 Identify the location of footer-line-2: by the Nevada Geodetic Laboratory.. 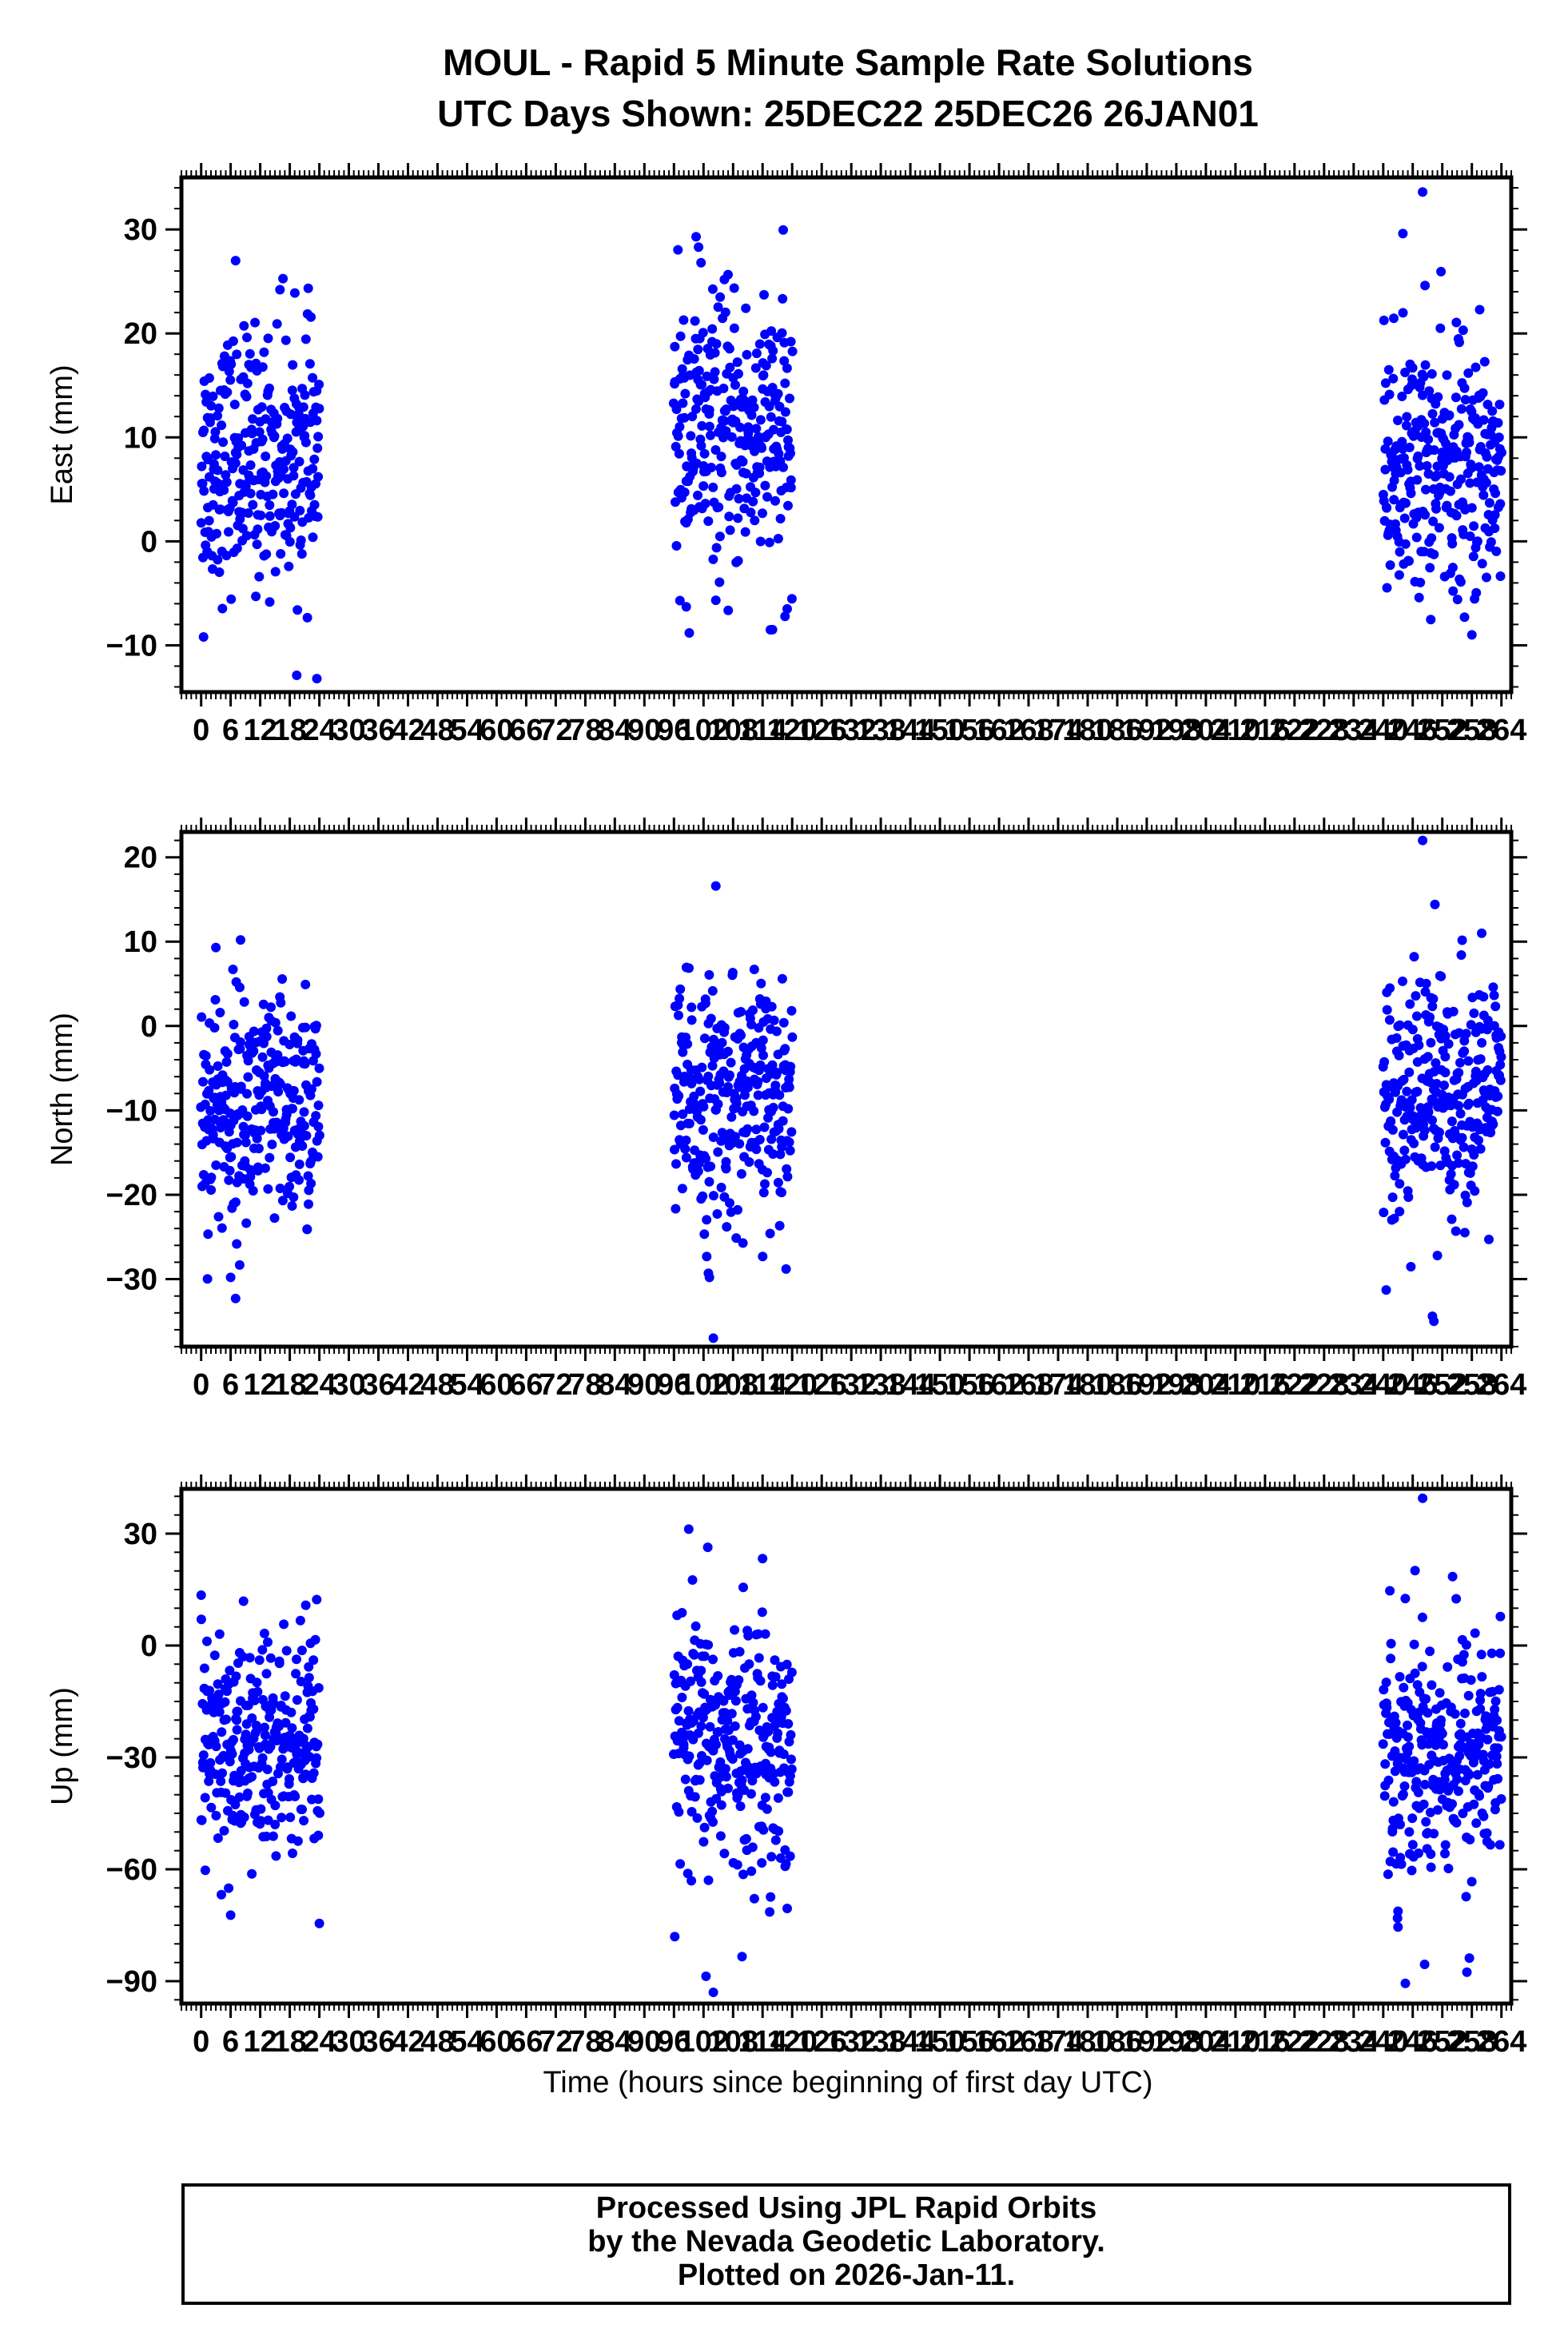
(846, 2241).